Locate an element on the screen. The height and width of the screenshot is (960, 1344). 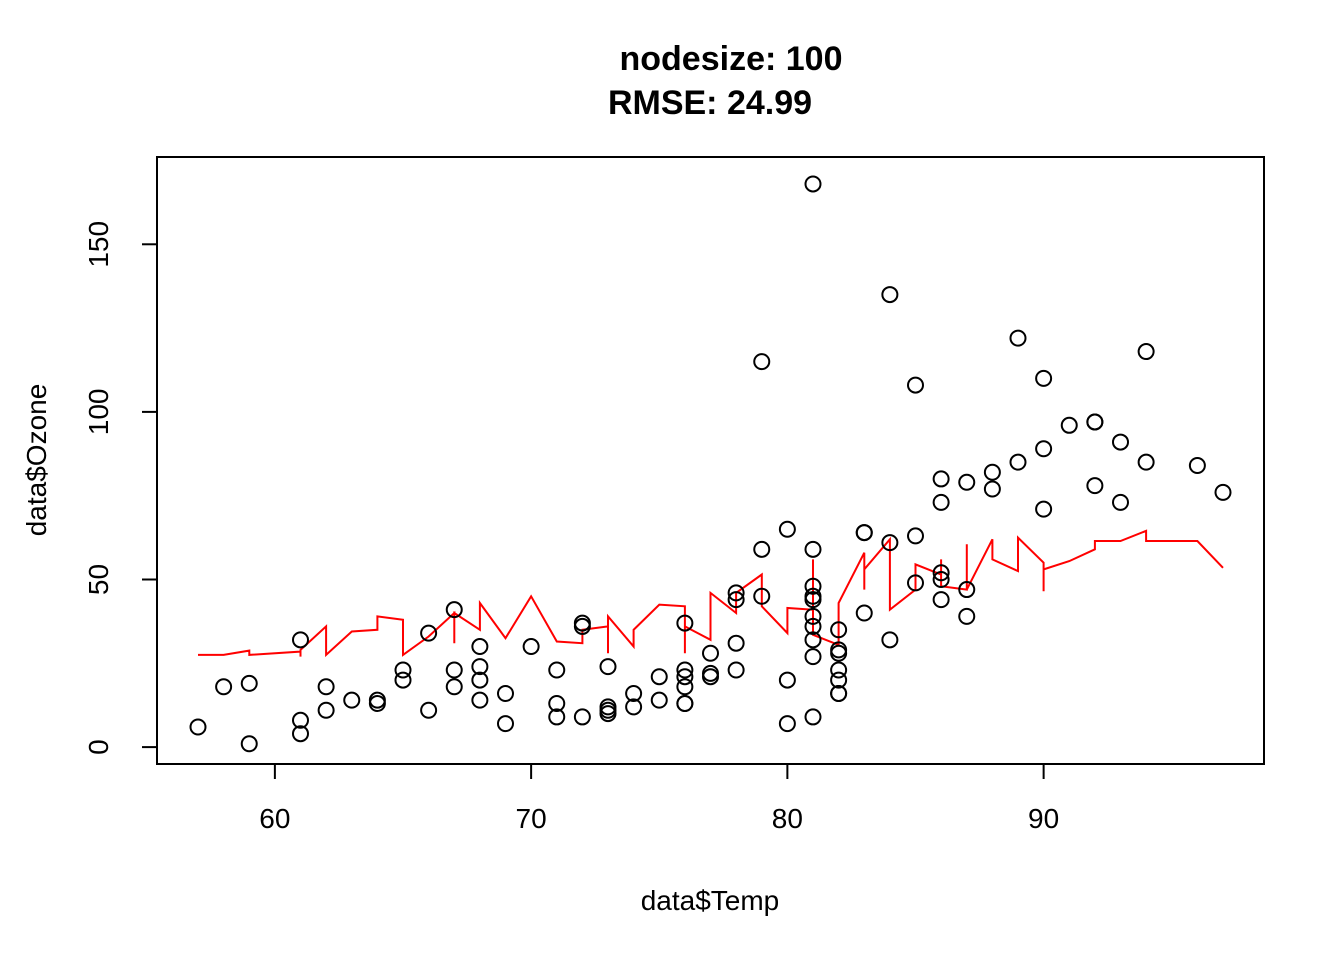
y-tick-label: 150 is located at coordinates (98, 244).